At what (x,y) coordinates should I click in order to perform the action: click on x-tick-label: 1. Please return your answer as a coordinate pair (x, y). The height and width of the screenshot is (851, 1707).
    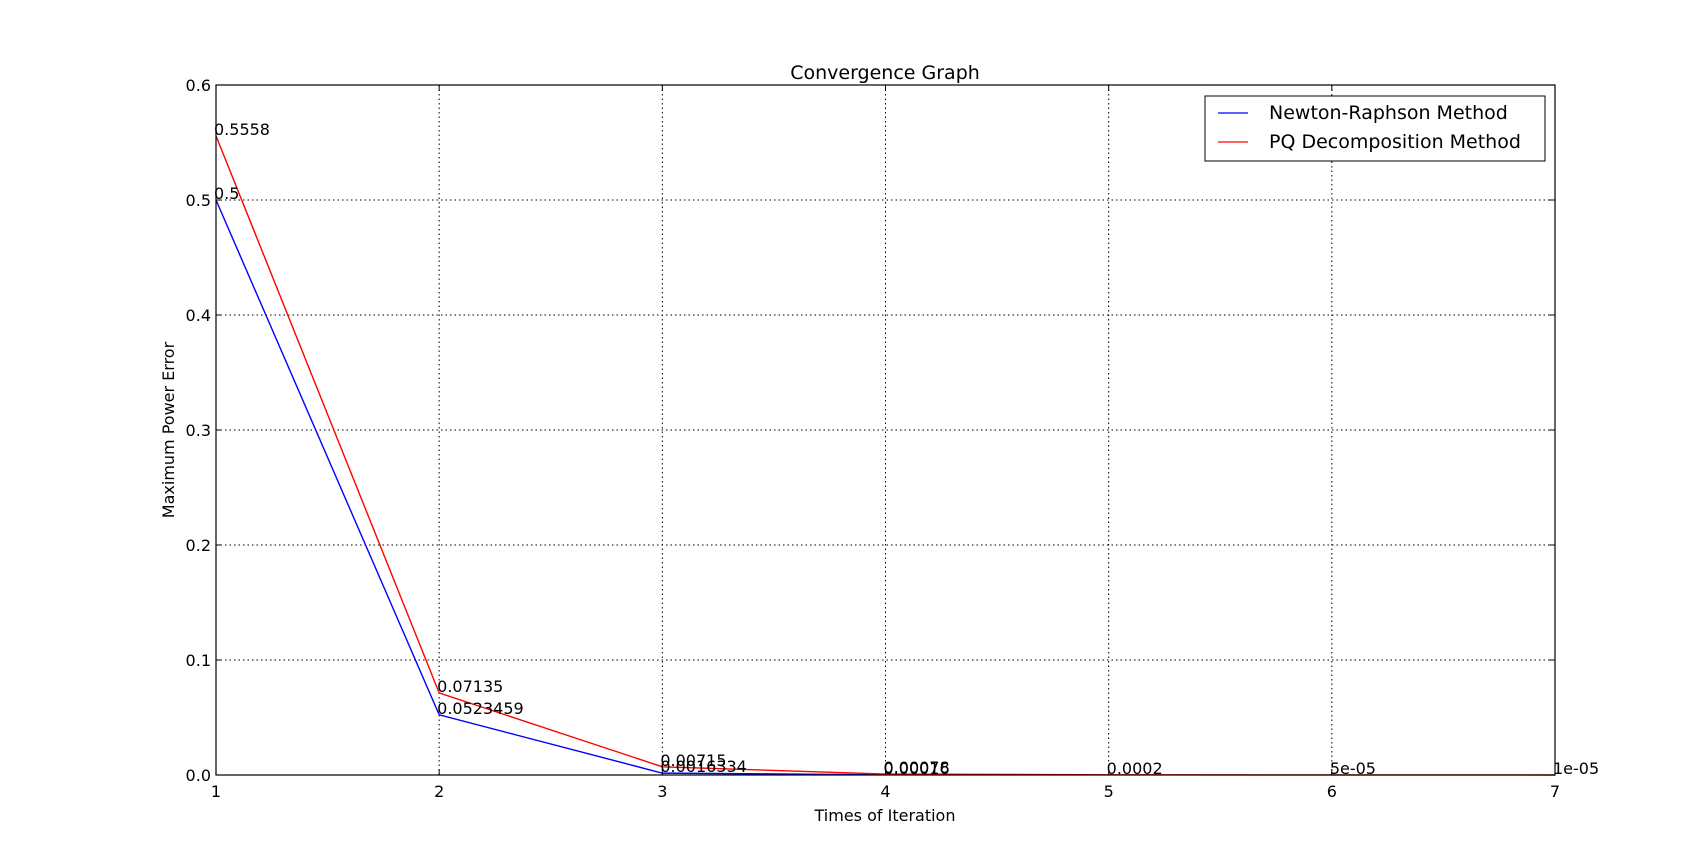
    Looking at the image, I should click on (216, 791).